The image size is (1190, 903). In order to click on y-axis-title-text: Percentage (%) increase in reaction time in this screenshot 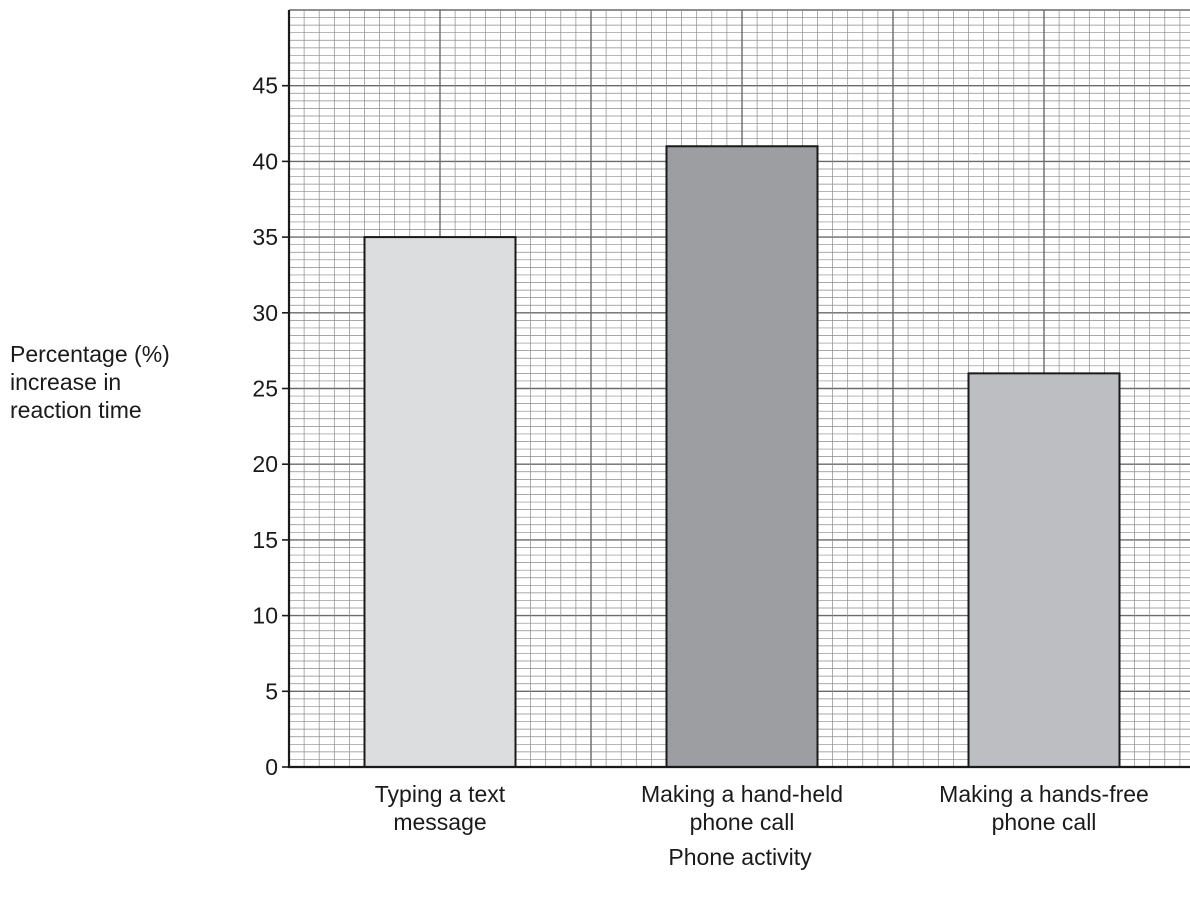, I will do `click(90, 382)`.